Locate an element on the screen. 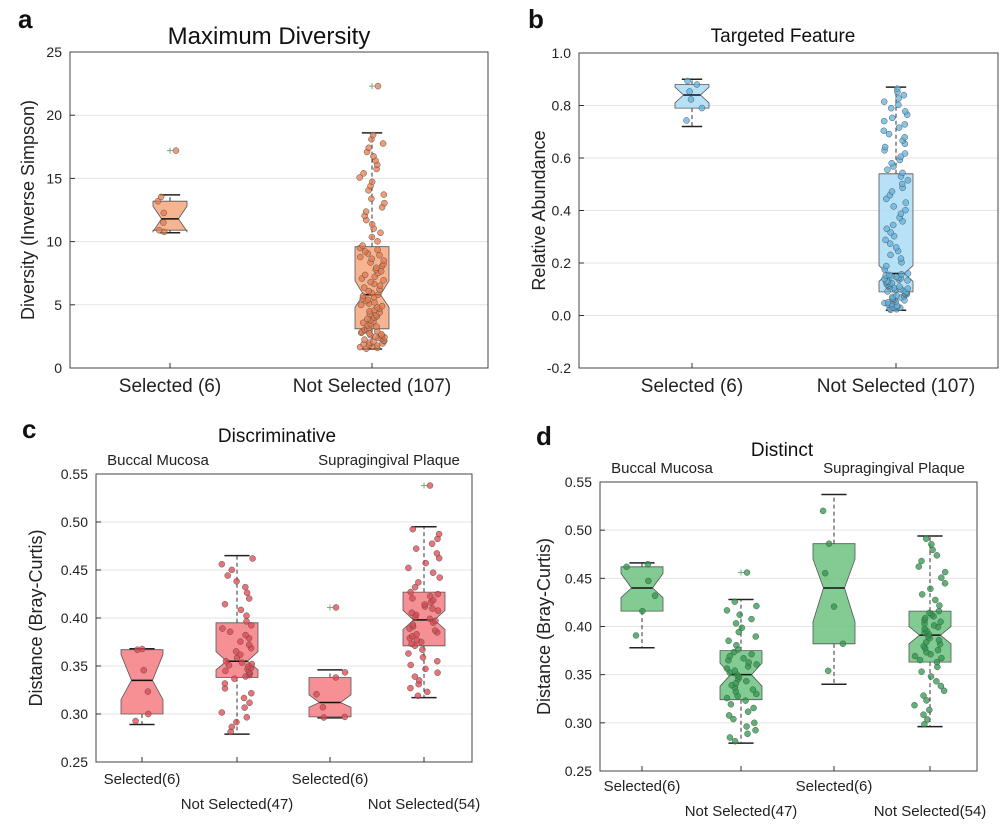  panel-letter-a: a is located at coordinates (25, 19).